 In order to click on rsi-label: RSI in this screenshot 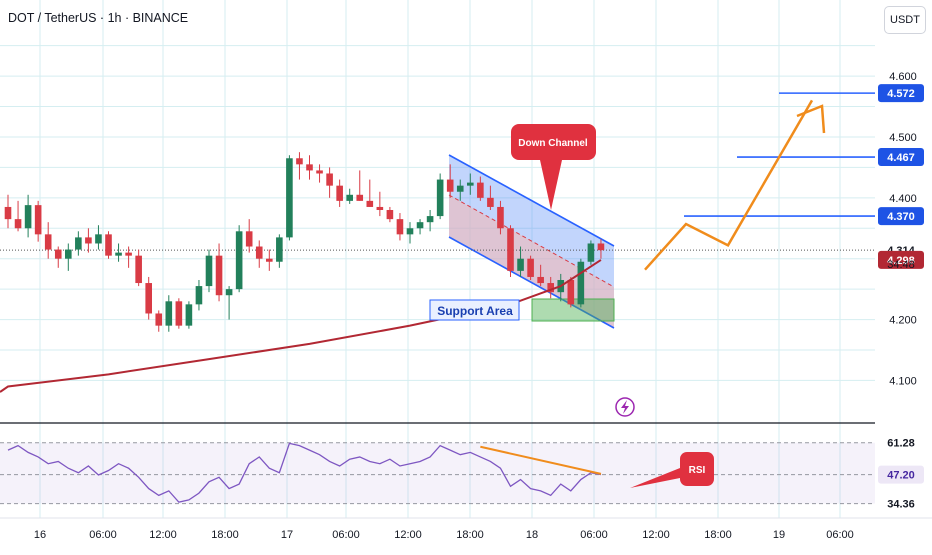, I will do `click(697, 470)`.